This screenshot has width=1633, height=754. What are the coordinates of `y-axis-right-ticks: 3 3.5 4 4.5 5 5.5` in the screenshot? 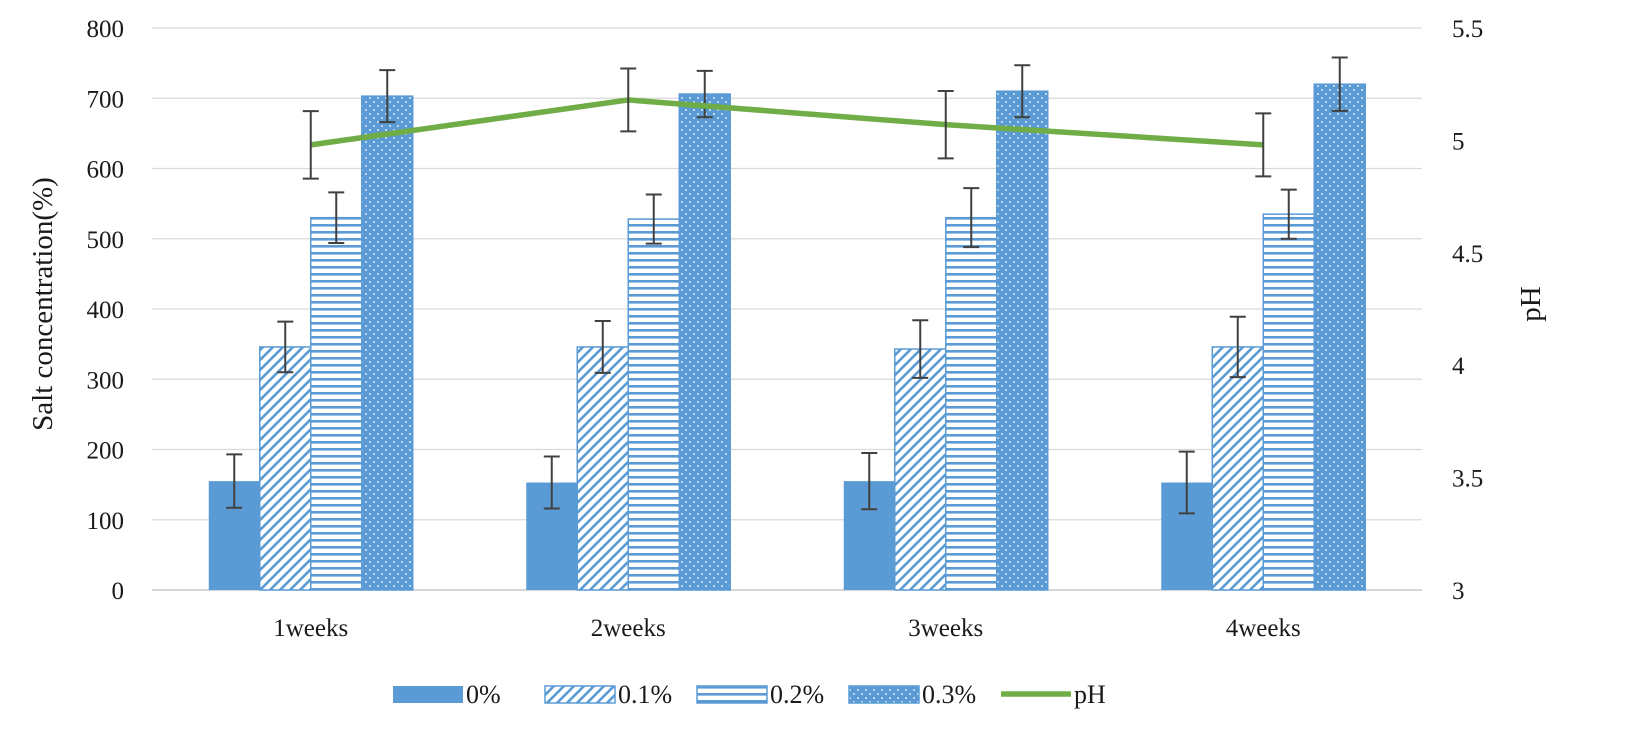 It's located at (1467, 310).